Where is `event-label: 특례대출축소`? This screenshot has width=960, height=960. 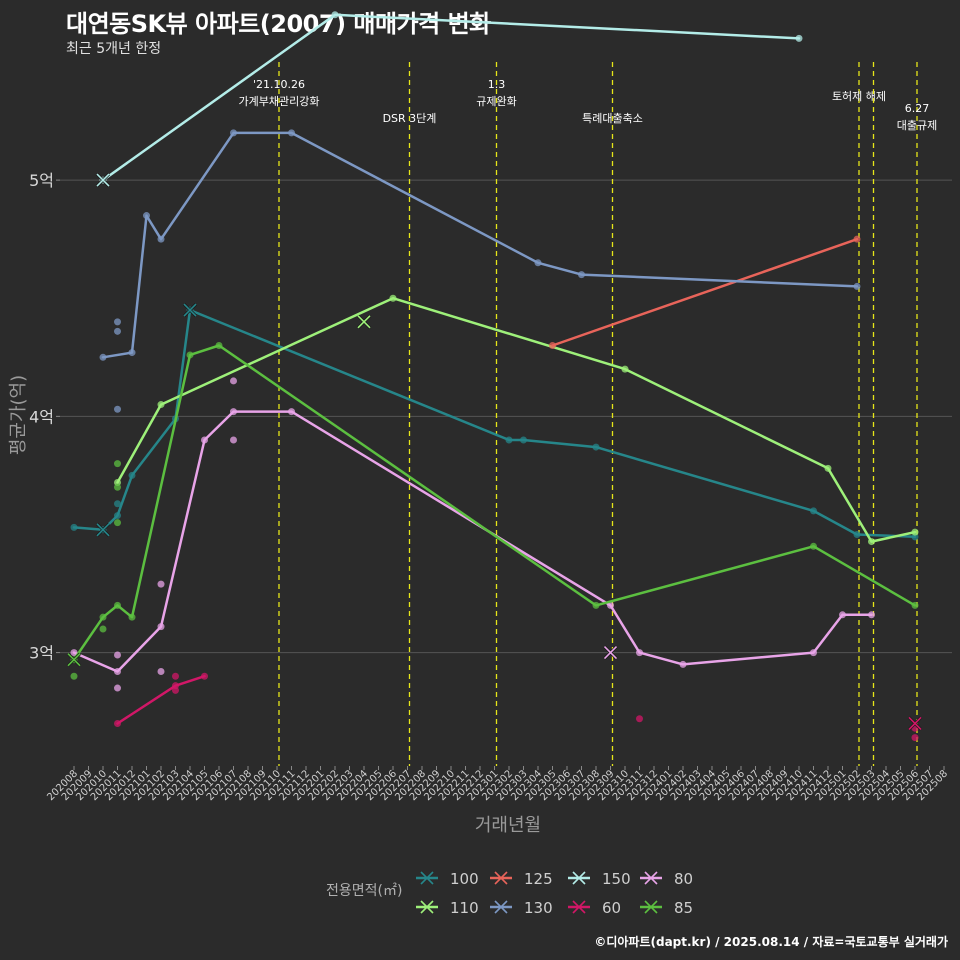 event-label: 특례대출축소 is located at coordinates (612, 118).